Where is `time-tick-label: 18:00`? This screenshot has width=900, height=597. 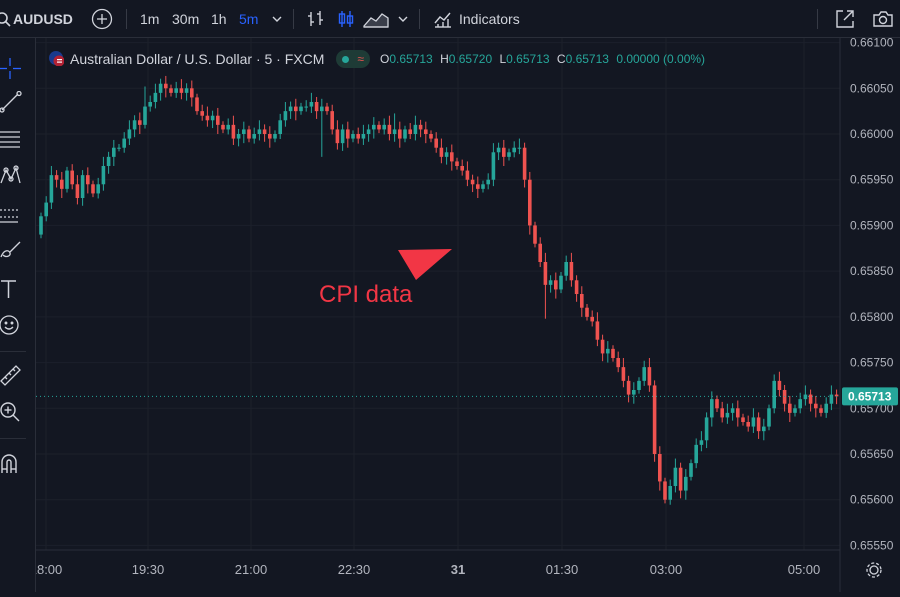 time-tick-label: 18:00 is located at coordinates (49, 569).